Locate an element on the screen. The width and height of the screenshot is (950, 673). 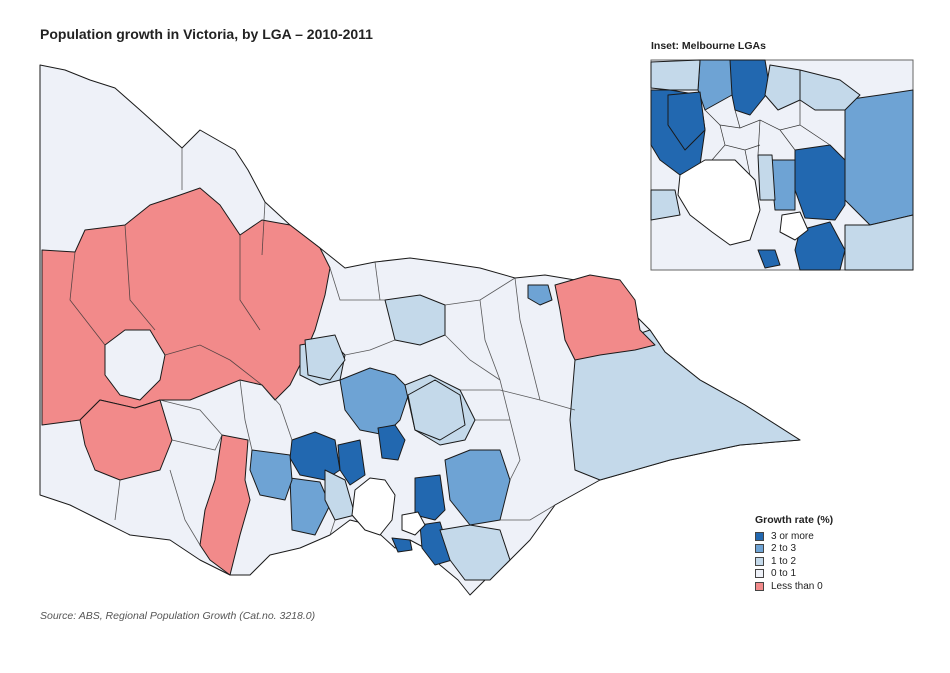
region-wodonga-2to3 is located at coordinates (540, 295).